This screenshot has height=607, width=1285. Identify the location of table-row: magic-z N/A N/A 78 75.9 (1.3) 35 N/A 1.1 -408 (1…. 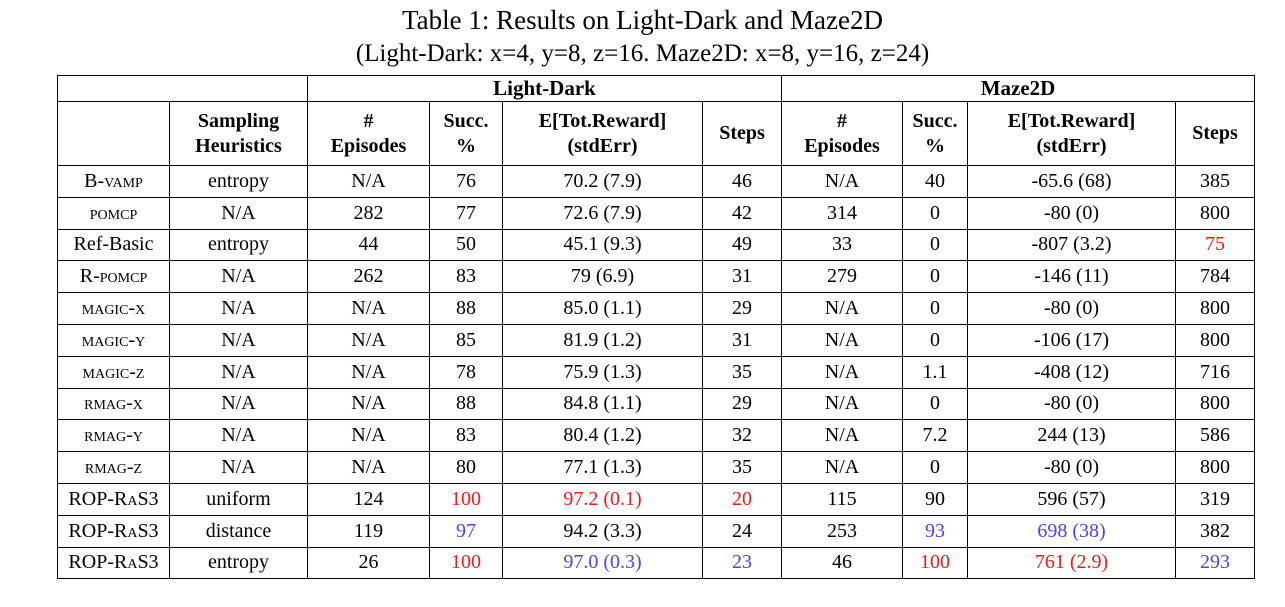
(656, 372).